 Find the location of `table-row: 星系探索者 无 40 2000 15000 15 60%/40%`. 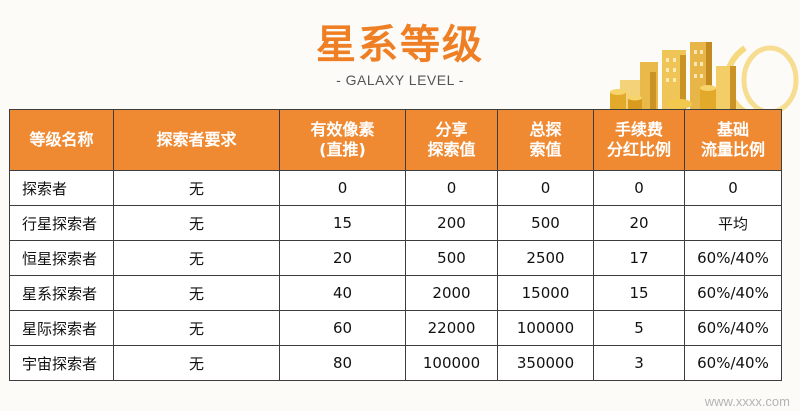

table-row: 星系探索者 无 40 2000 15000 15 60%/40% is located at coordinates (395, 293).